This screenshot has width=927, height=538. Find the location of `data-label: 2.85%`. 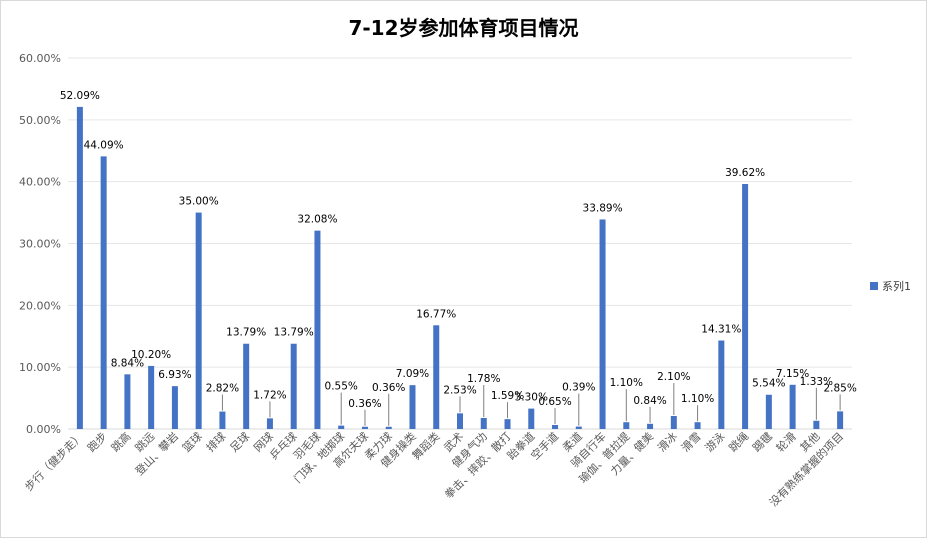

data-label: 2.85% is located at coordinates (839, 388).